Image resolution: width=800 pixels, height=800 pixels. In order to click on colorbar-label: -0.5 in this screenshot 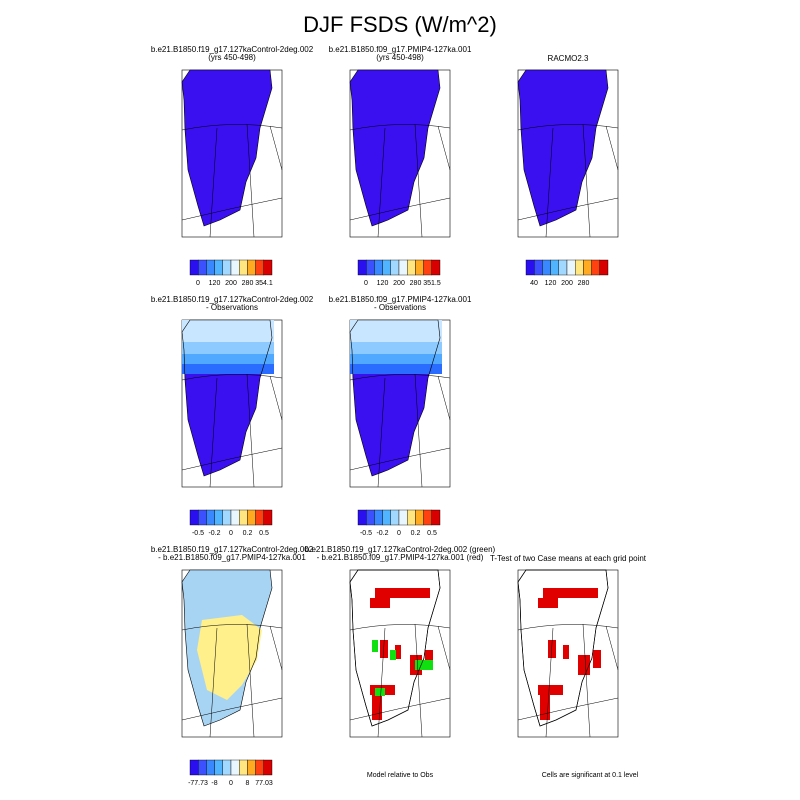, I will do `click(366, 533)`.